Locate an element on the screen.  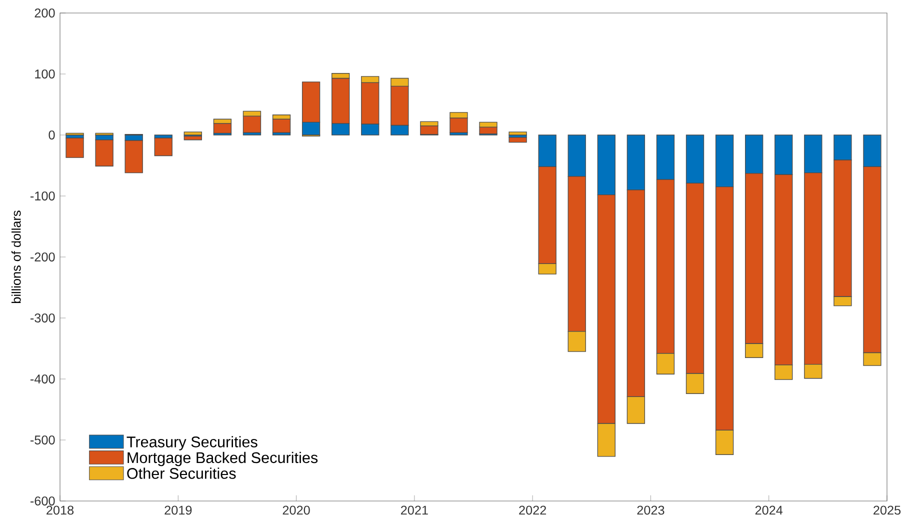
y-tick-label: -600 is located at coordinates (42, 501).